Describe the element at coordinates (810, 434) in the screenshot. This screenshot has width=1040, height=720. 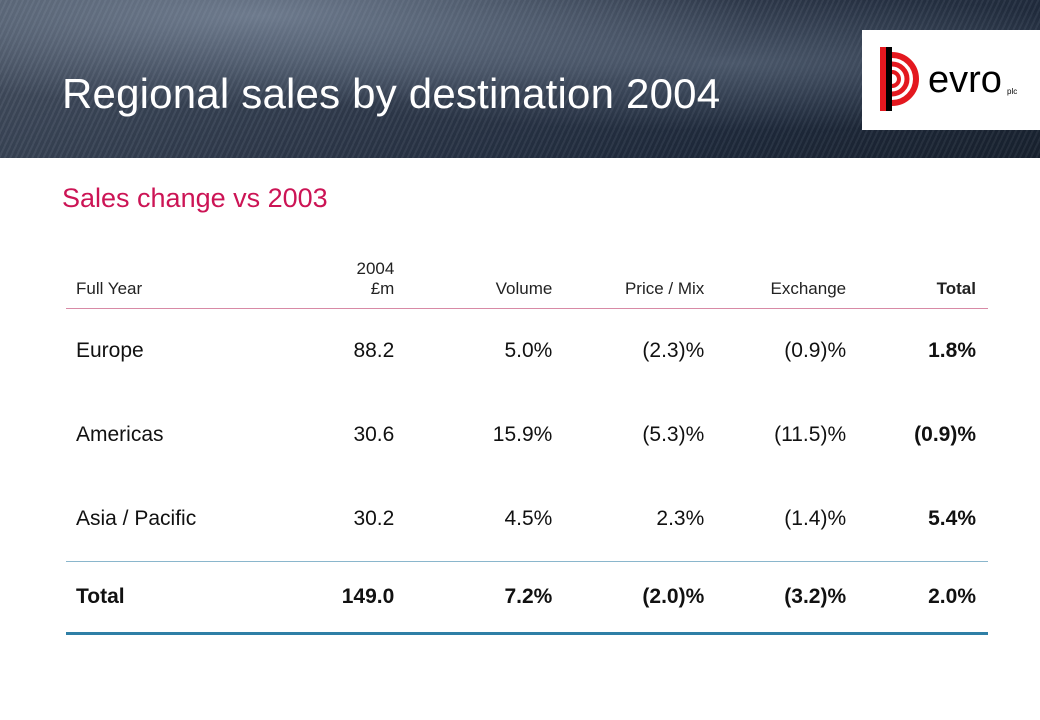
I see `row-exchange: (11.5)%` at that location.